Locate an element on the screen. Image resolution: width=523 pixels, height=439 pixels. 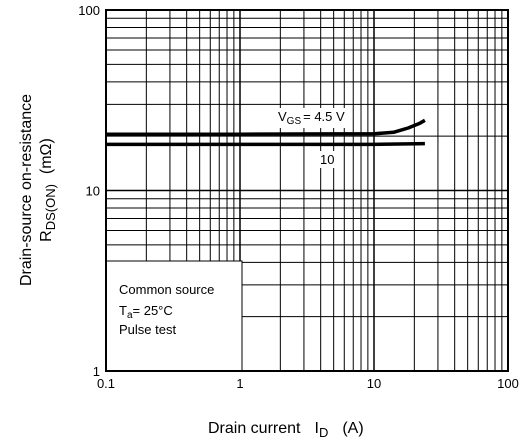
series is located at coordinates (266, 132).